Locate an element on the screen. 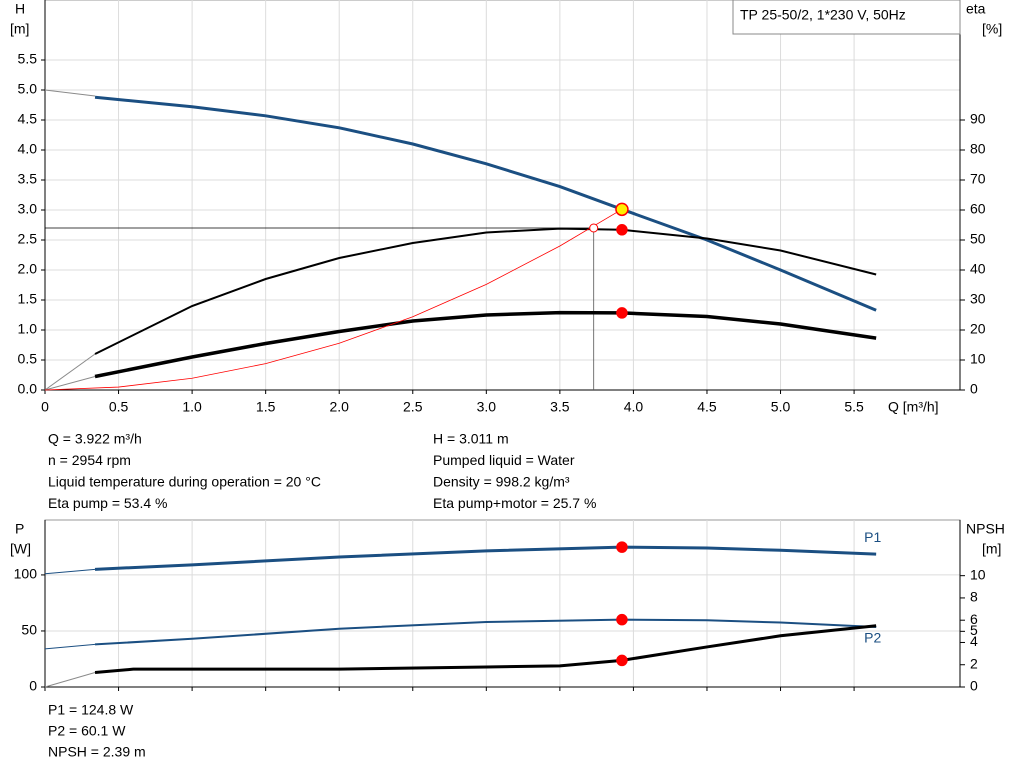 Image resolution: width=1024 pixels, height=781 pixels. info-text: Density = 998.2 kg/m³ is located at coordinates (501, 482).